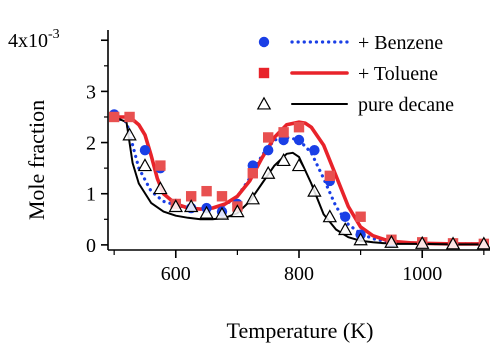  I want to click on y-tick-label: 4x10⁻³, so click(34, 39).